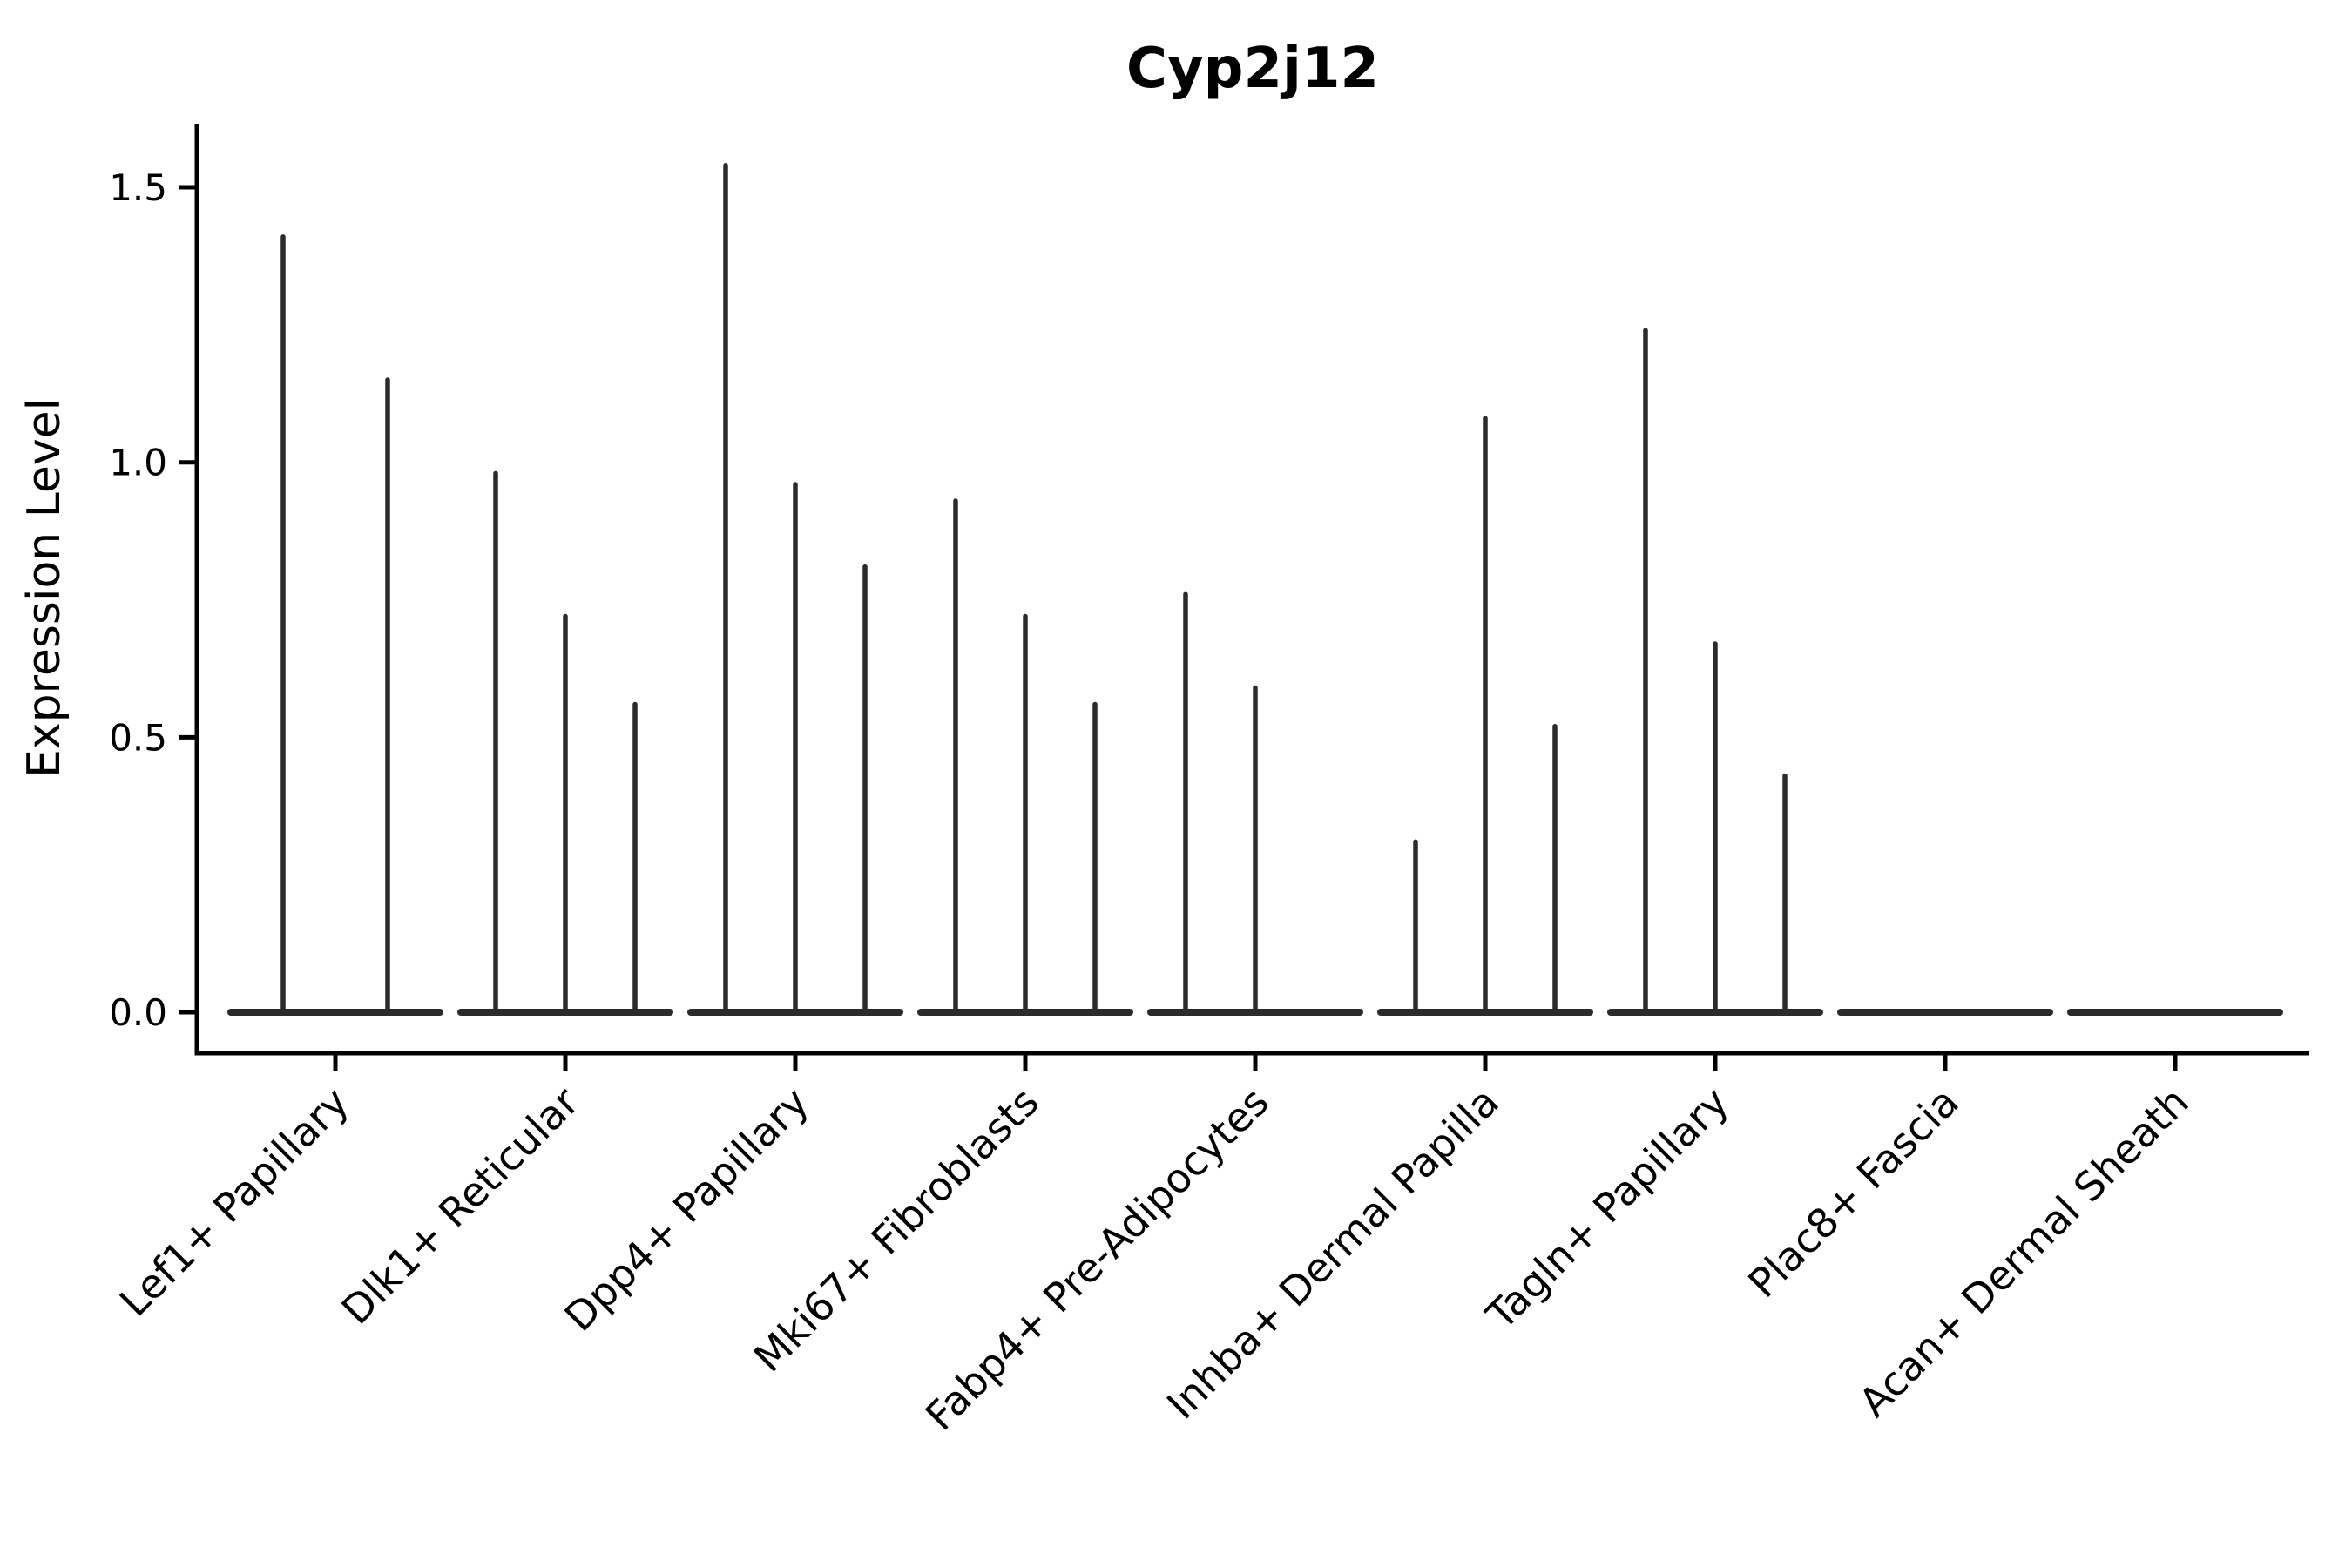 This screenshot has width=2352, height=1568. I want to click on y-tick-label: 1.0, so click(138, 463).